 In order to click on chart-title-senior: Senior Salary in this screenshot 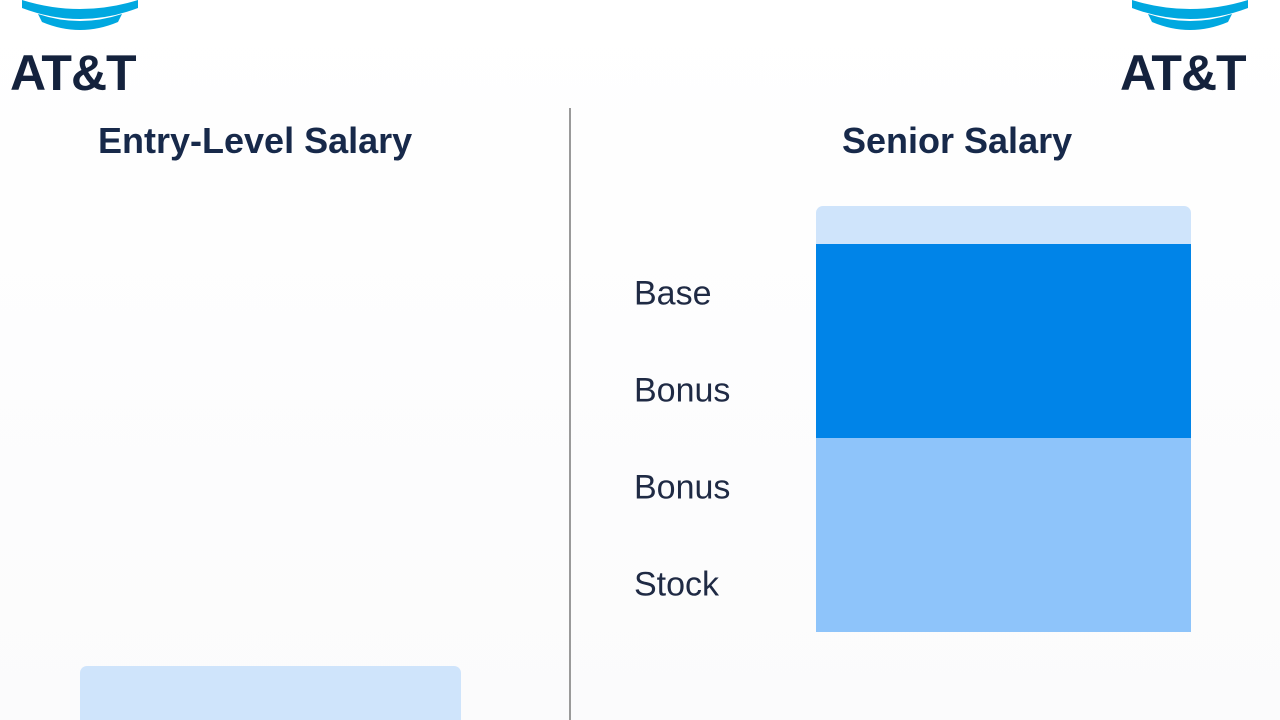, I will do `click(957, 140)`.